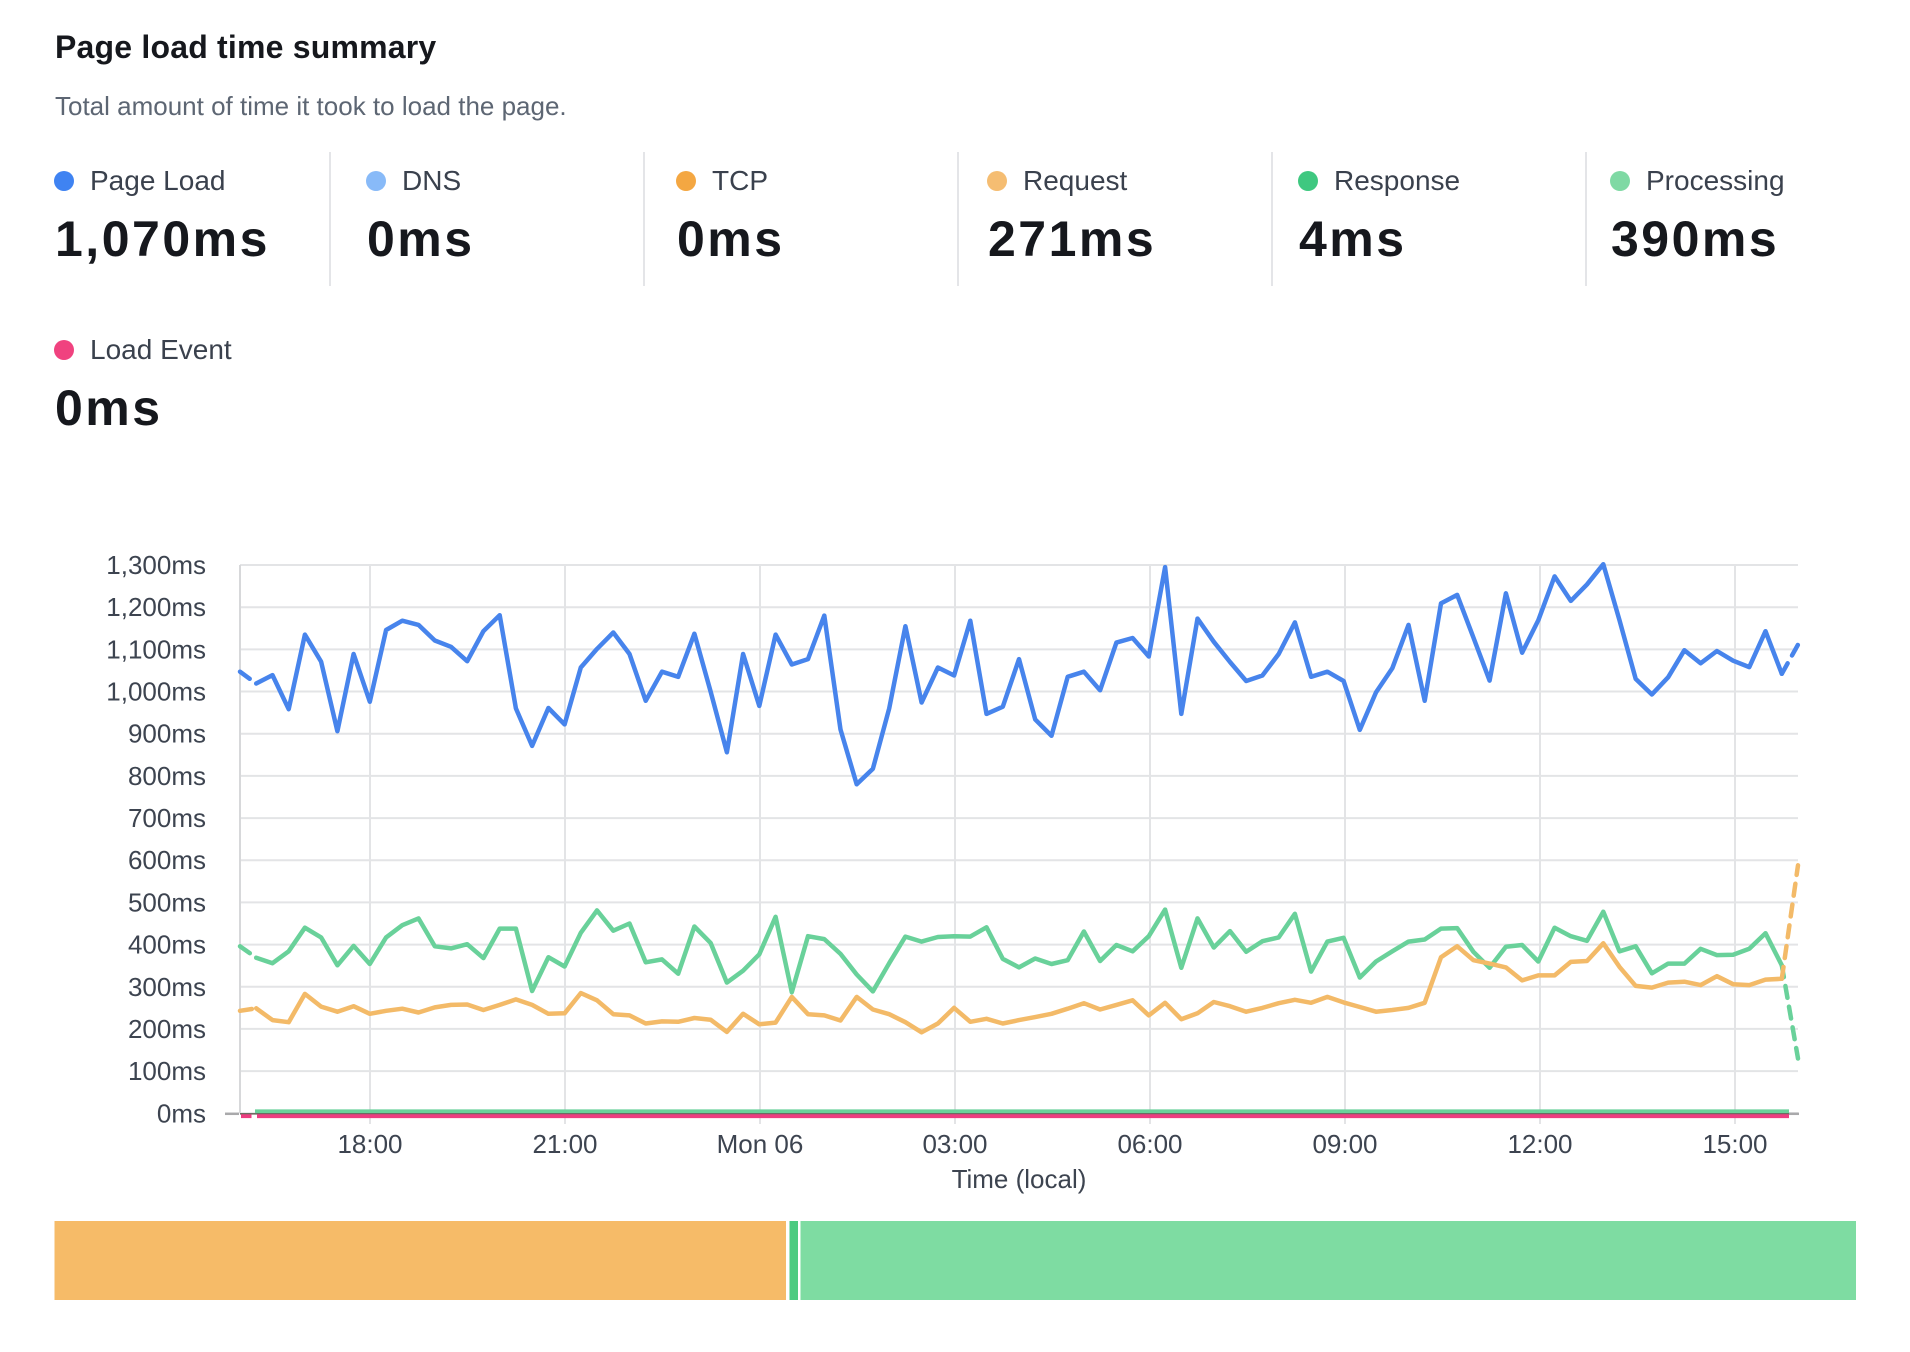 The height and width of the screenshot is (1352, 1910). Describe the element at coordinates (156, 649) in the screenshot. I see `svg-text: 1,100ms` at that location.